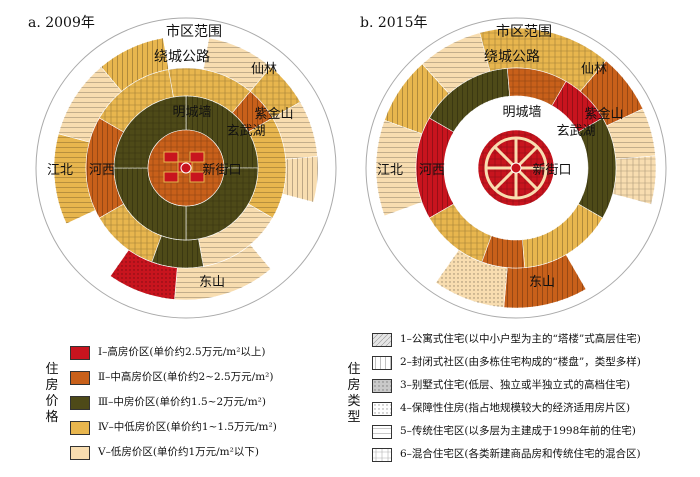 This screenshot has height=477, width=700. I want to click on swatch-affordable, so click(382, 408).